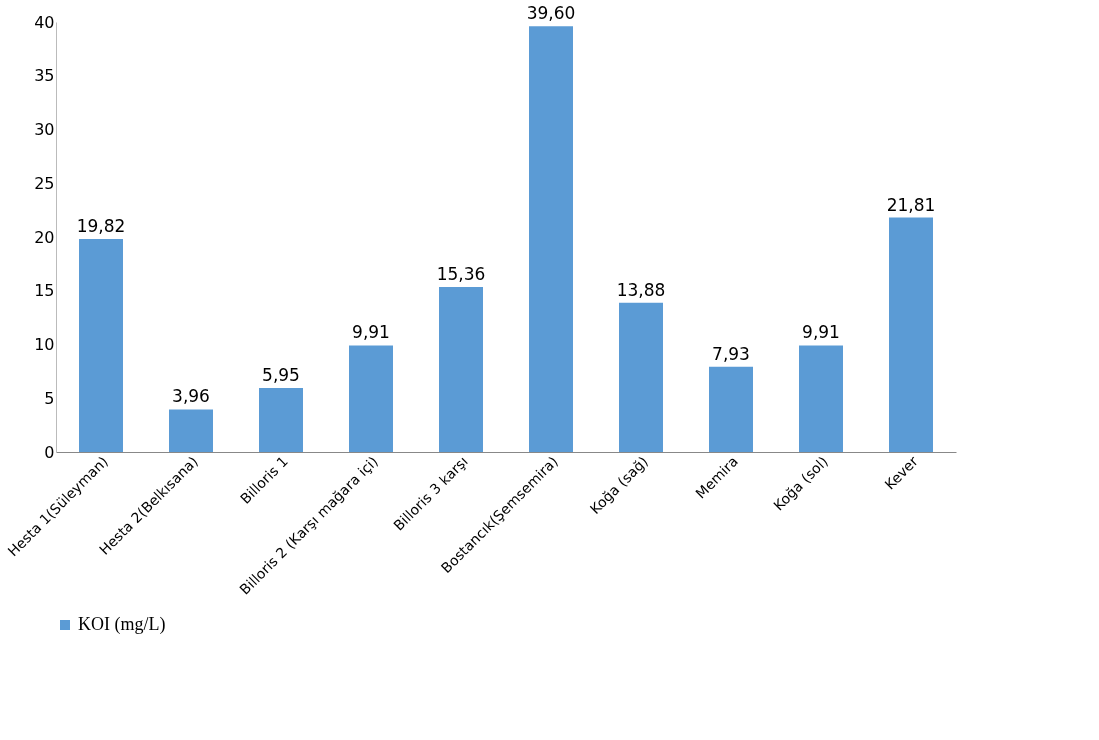 The width and height of the screenshot is (1099, 740). Describe the element at coordinates (44, 76) in the screenshot. I see `y-tick-label: 35` at that location.